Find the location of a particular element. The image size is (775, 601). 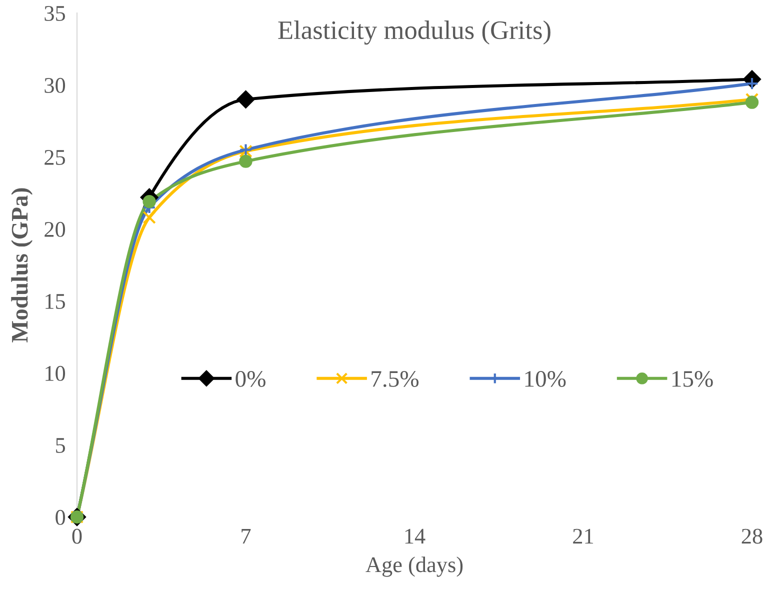

y-tick-label: 35 is located at coordinates (55, 13).